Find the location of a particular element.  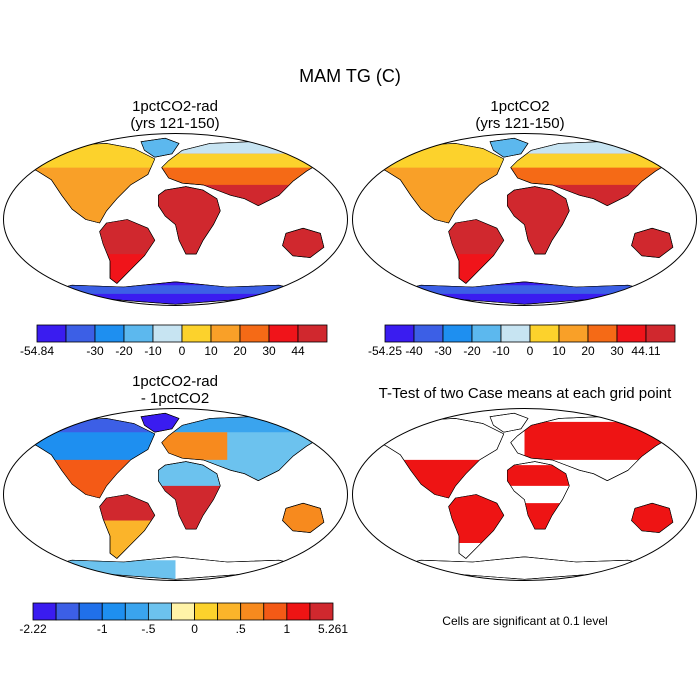

colorbar-tick-label: -10 is located at coordinates (501, 351).